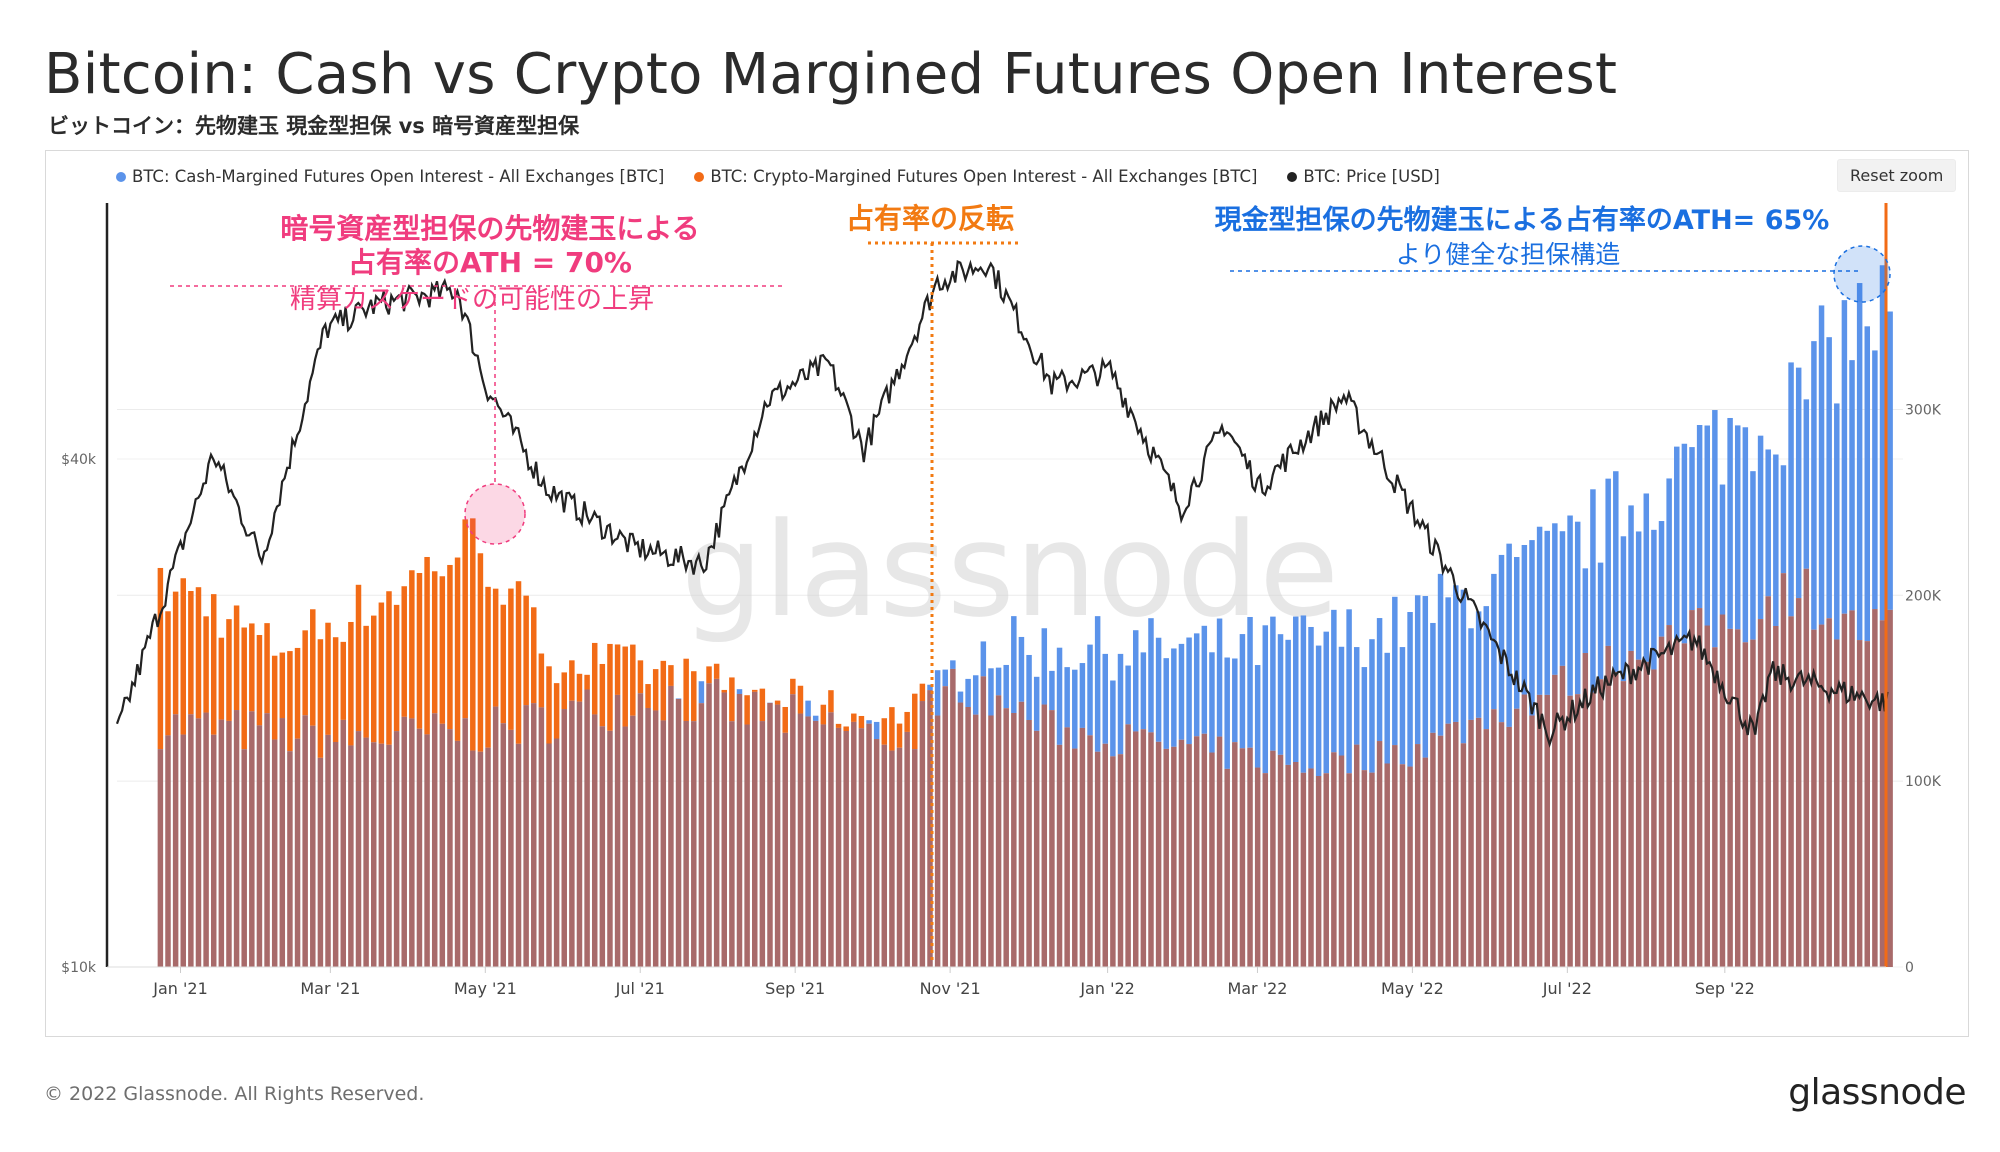 This screenshot has height=1152, width=2000. I want to click on reset-zoom-button: Reset zoom, so click(1897, 175).